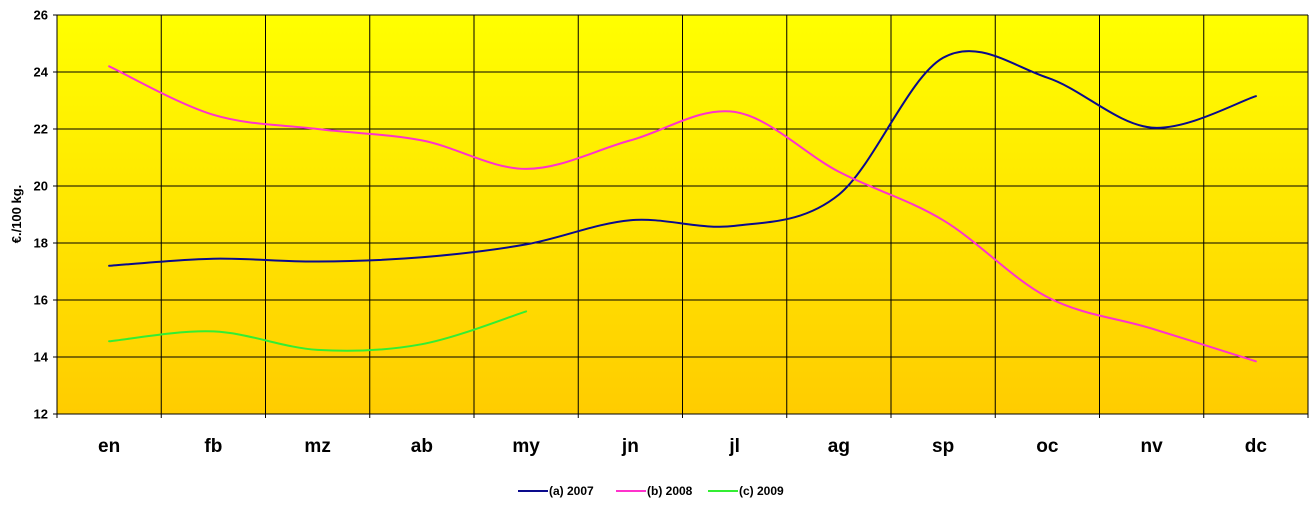  What do you see at coordinates (41, 186) in the screenshot?
I see `y-tick-label: 20` at bounding box center [41, 186].